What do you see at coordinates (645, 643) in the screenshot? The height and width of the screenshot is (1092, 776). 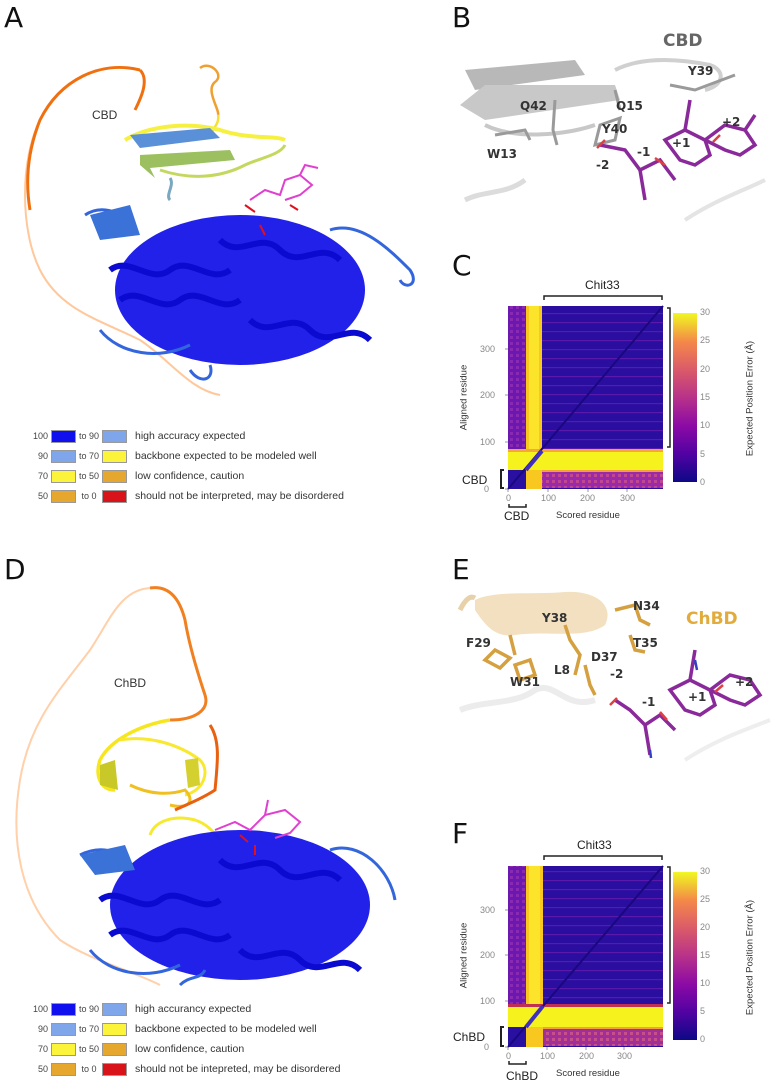 I see `residue-label: T35` at bounding box center [645, 643].